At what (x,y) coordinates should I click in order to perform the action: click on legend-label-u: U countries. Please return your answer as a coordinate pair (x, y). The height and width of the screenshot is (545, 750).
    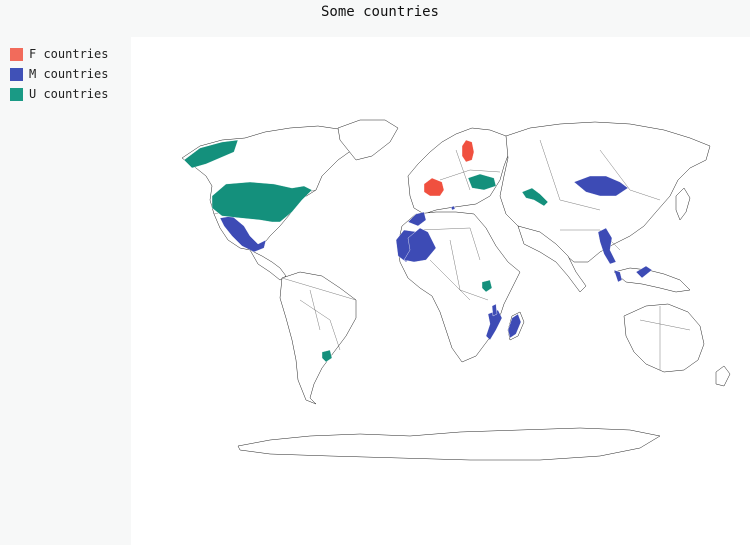
    Looking at the image, I should click on (69, 94).